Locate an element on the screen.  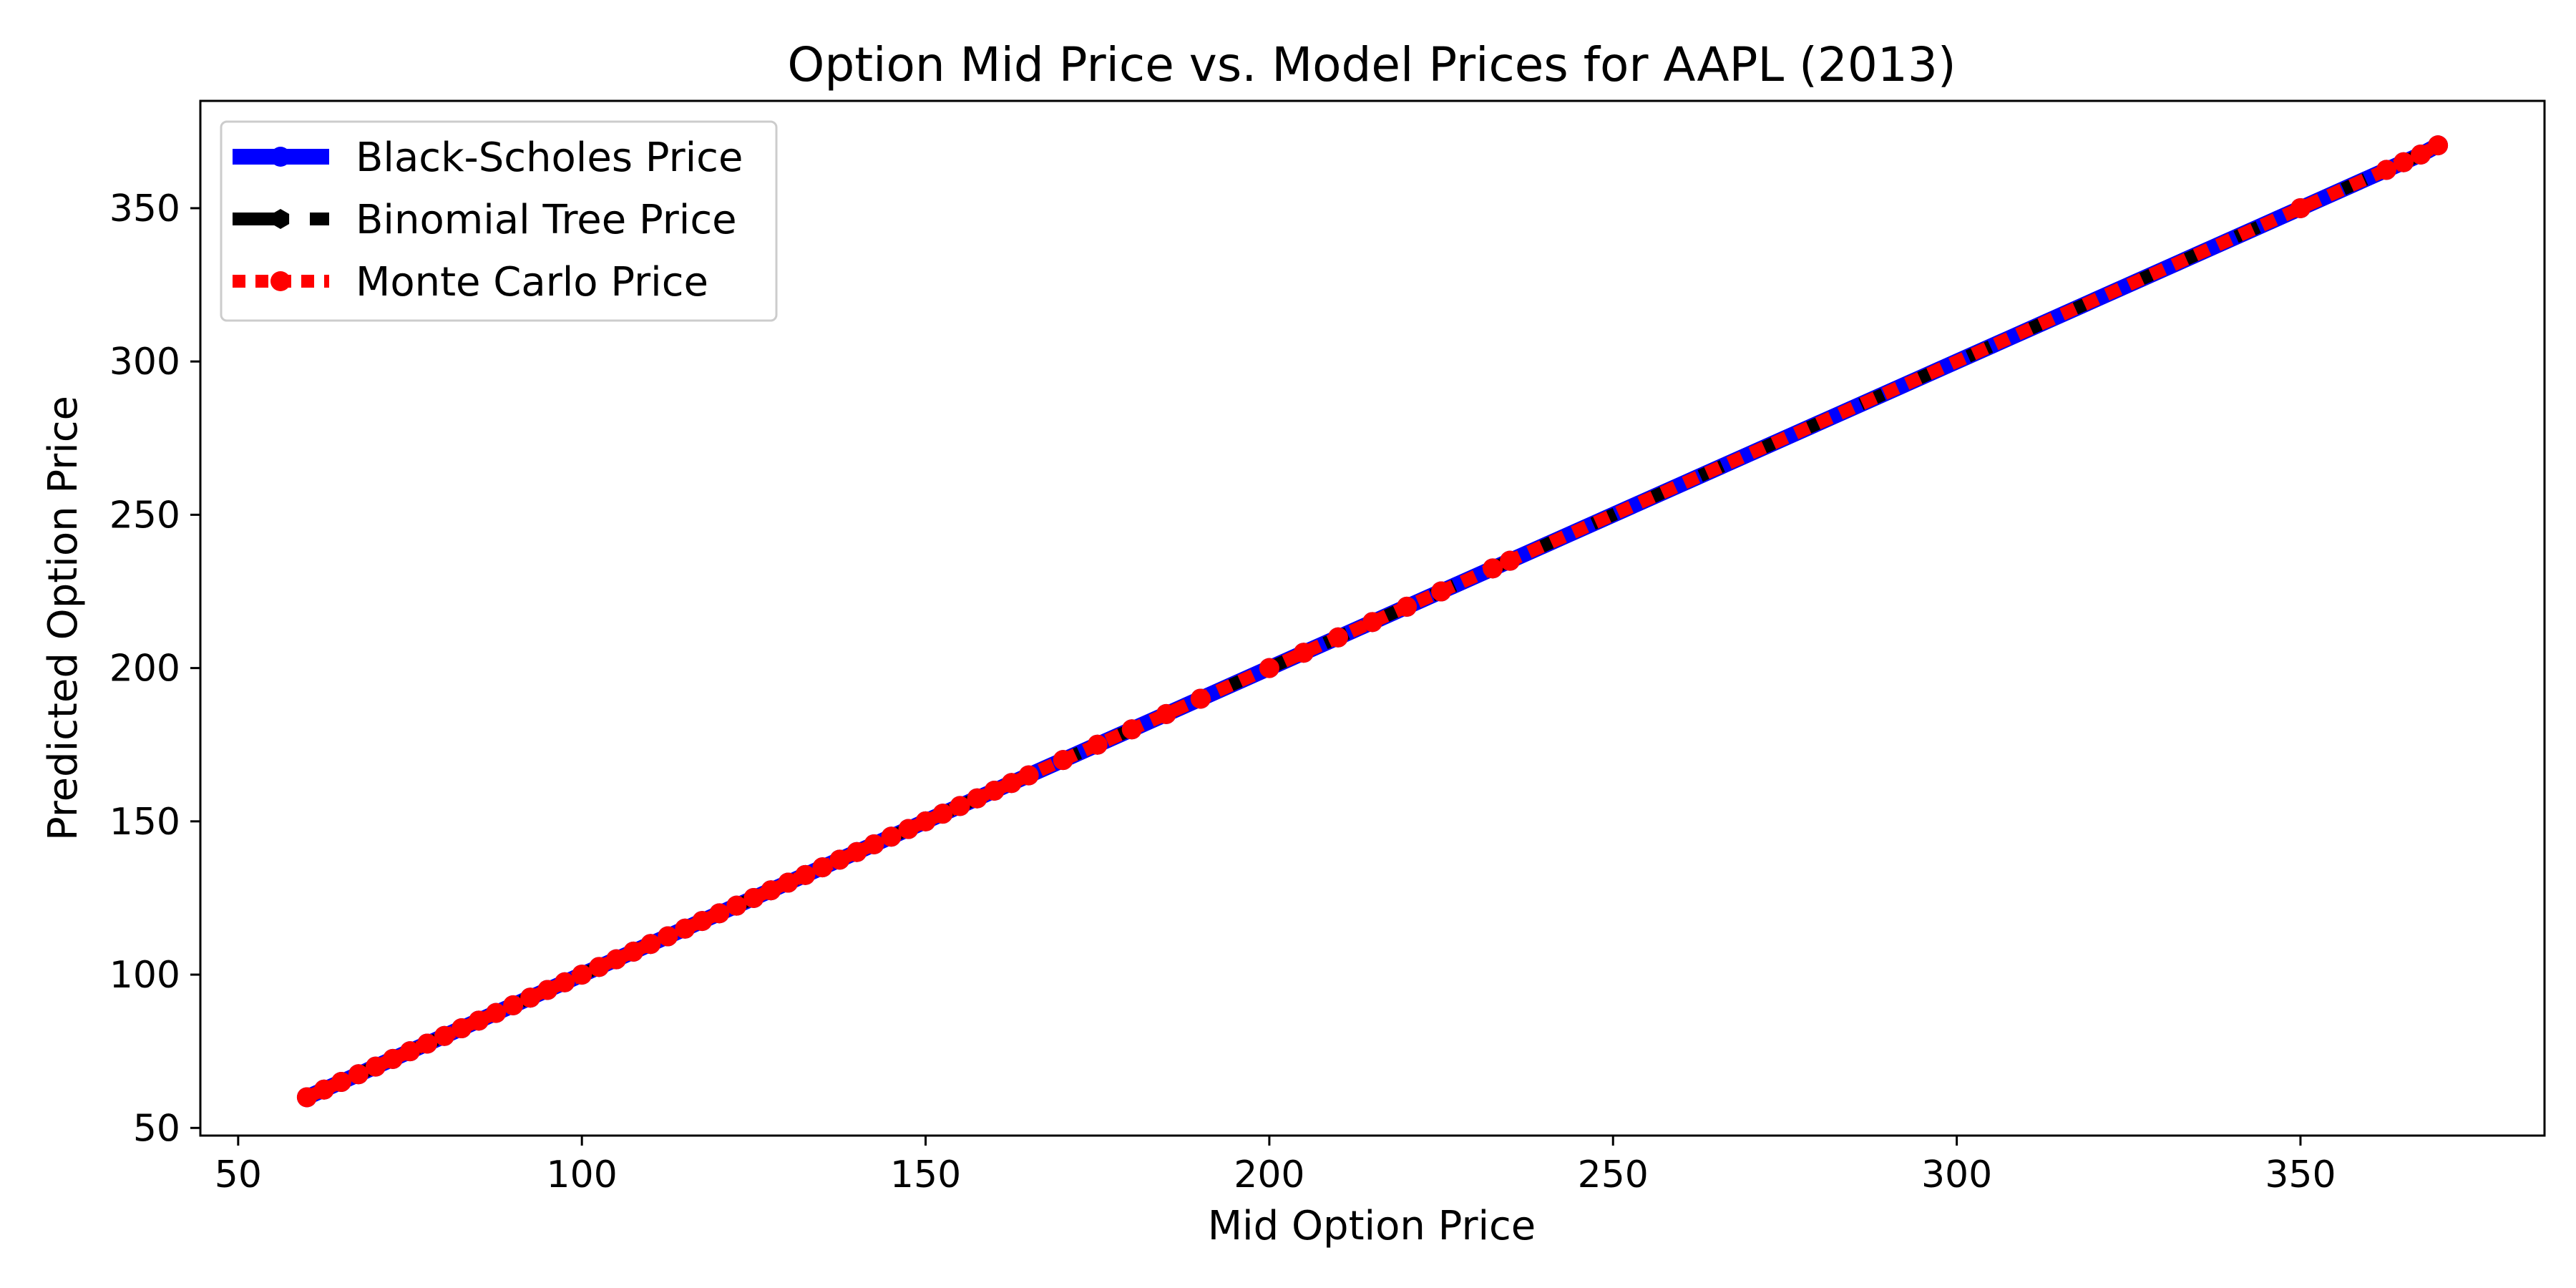
x-tick-label-200: 200 is located at coordinates (1269, 1174).